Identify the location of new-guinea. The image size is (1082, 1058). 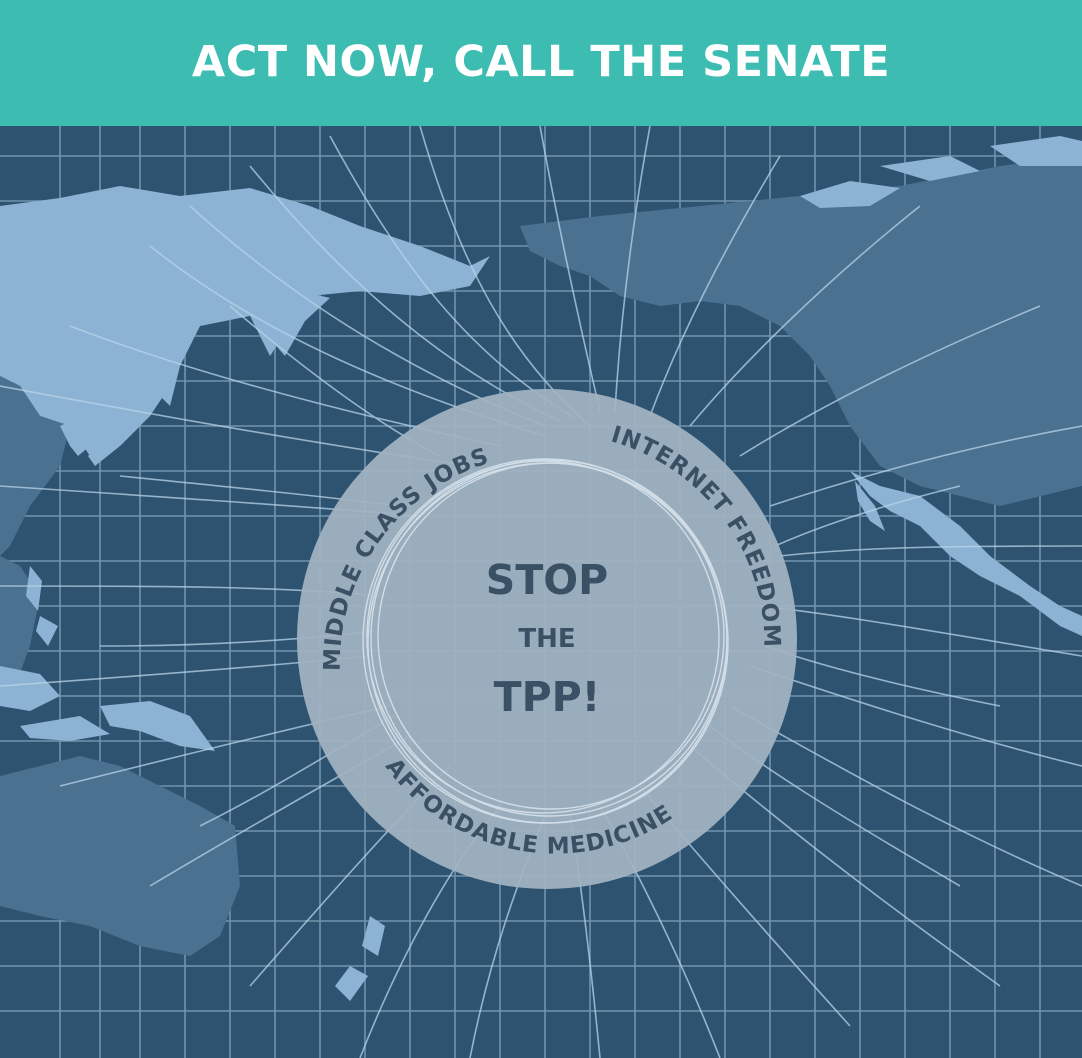
(157, 726).